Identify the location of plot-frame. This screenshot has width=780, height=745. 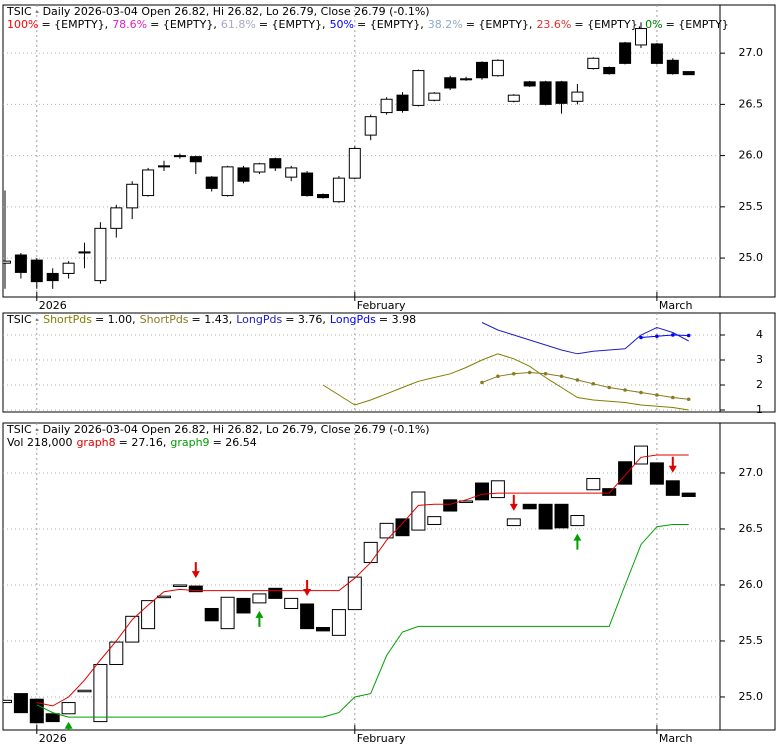
(361, 362).